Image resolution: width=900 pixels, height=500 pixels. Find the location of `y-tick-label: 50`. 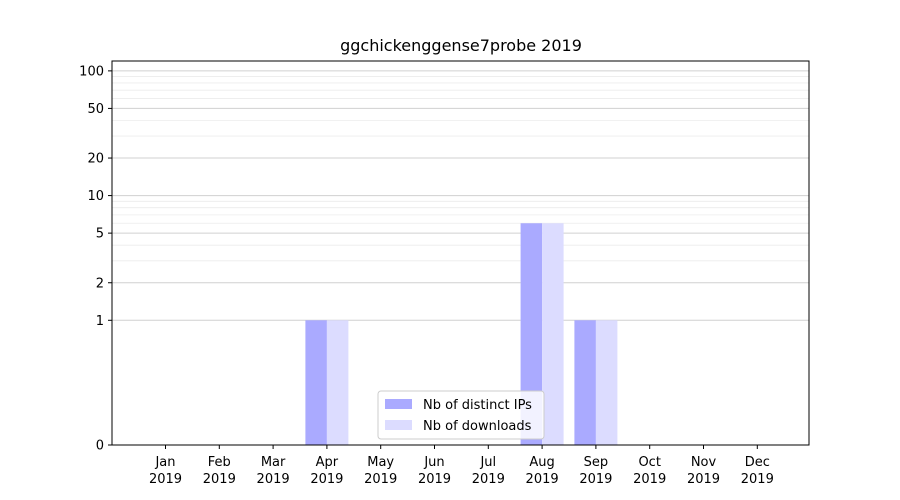

y-tick-label: 50 is located at coordinates (95, 109).